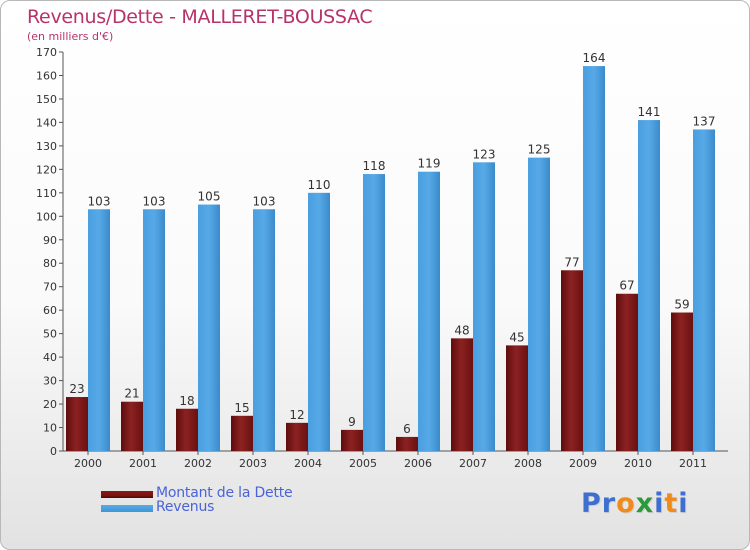  What do you see at coordinates (50, 381) in the screenshot?
I see `y-tick-label: 30` at bounding box center [50, 381].